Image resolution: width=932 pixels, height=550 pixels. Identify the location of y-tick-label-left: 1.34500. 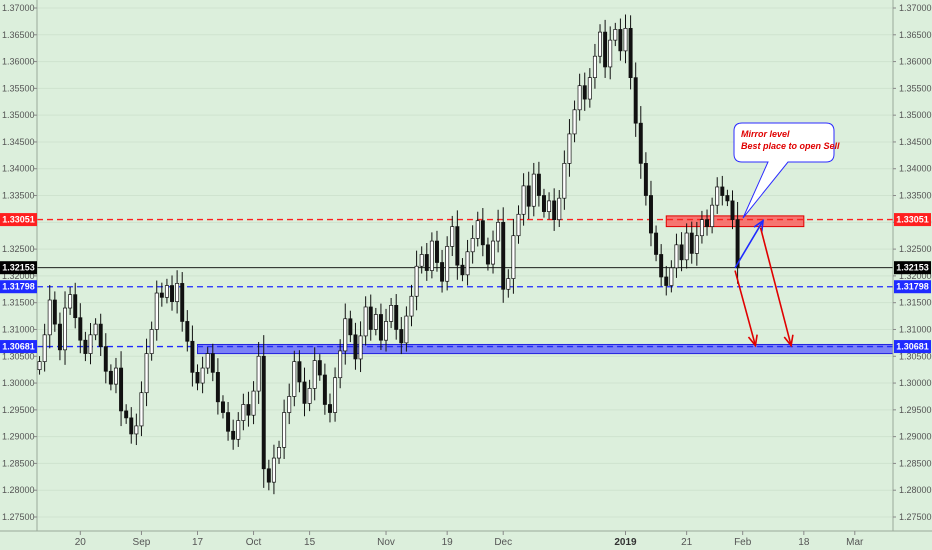
(18, 142).